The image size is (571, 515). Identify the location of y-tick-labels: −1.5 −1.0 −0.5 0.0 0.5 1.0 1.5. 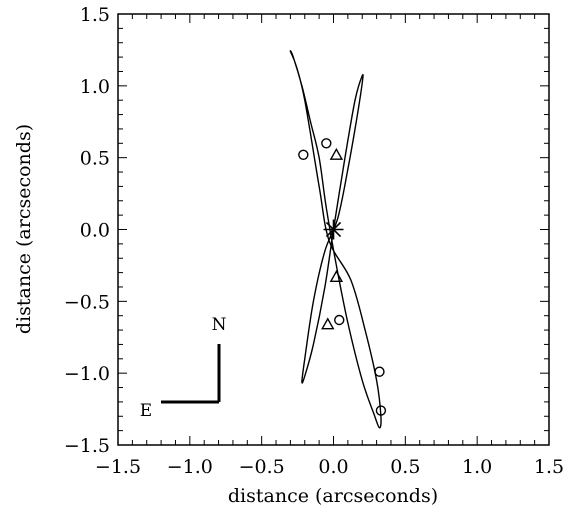
(87, 230).